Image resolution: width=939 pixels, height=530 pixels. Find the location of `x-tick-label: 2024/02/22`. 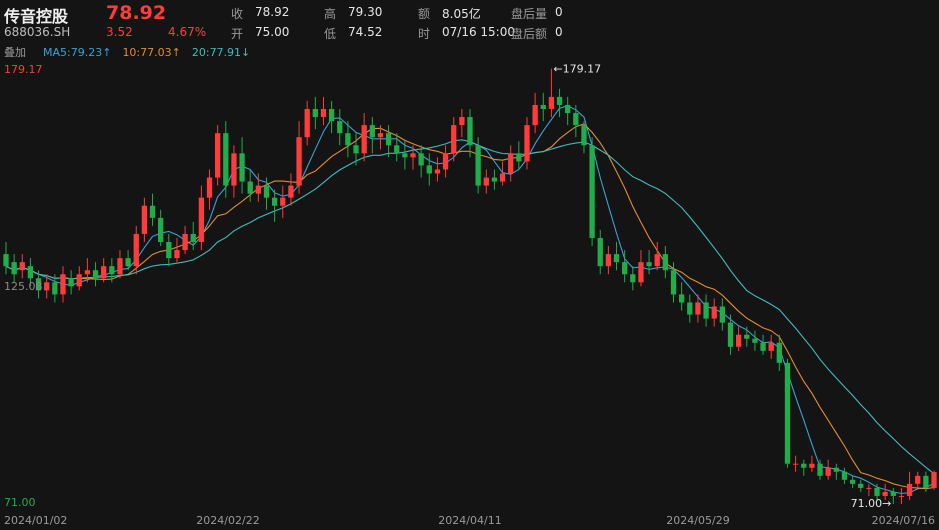

x-tick-label: 2024/02/22 is located at coordinates (227, 520).